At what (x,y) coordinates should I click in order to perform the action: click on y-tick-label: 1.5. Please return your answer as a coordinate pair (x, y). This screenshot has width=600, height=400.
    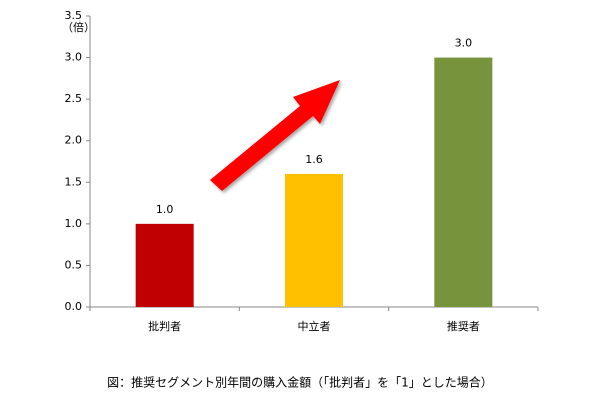
    Looking at the image, I should click on (74, 181).